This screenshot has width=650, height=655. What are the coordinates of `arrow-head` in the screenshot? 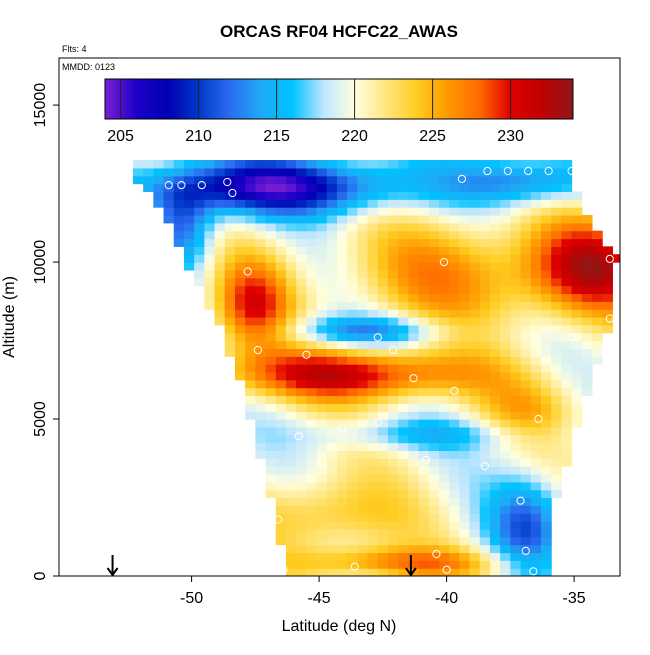 It's located at (411, 572).